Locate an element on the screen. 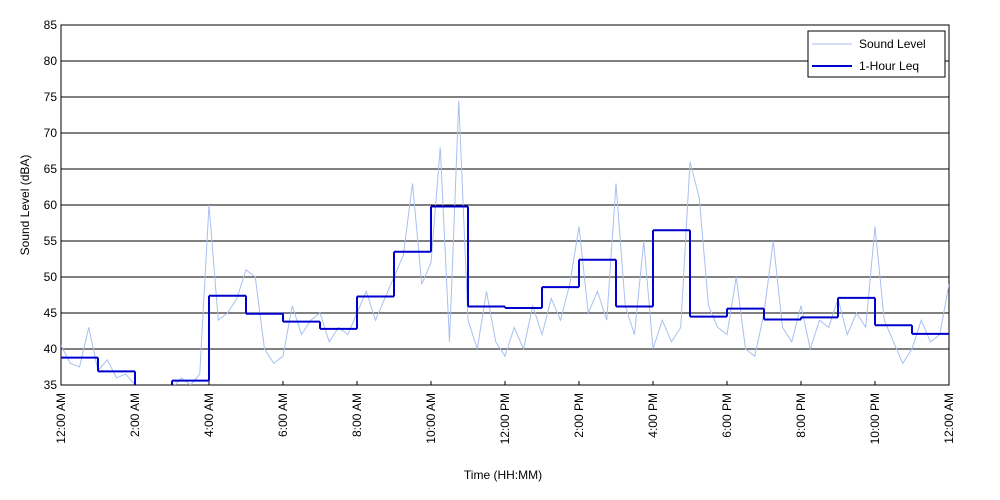 Image resolution: width=1000 pixels, height=500 pixels. x-tick-label: 8:00 PM is located at coordinates (801, 415).